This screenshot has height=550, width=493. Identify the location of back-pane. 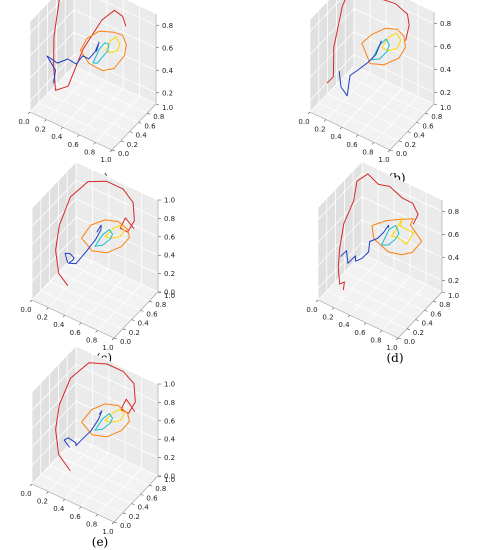
(394, 52).